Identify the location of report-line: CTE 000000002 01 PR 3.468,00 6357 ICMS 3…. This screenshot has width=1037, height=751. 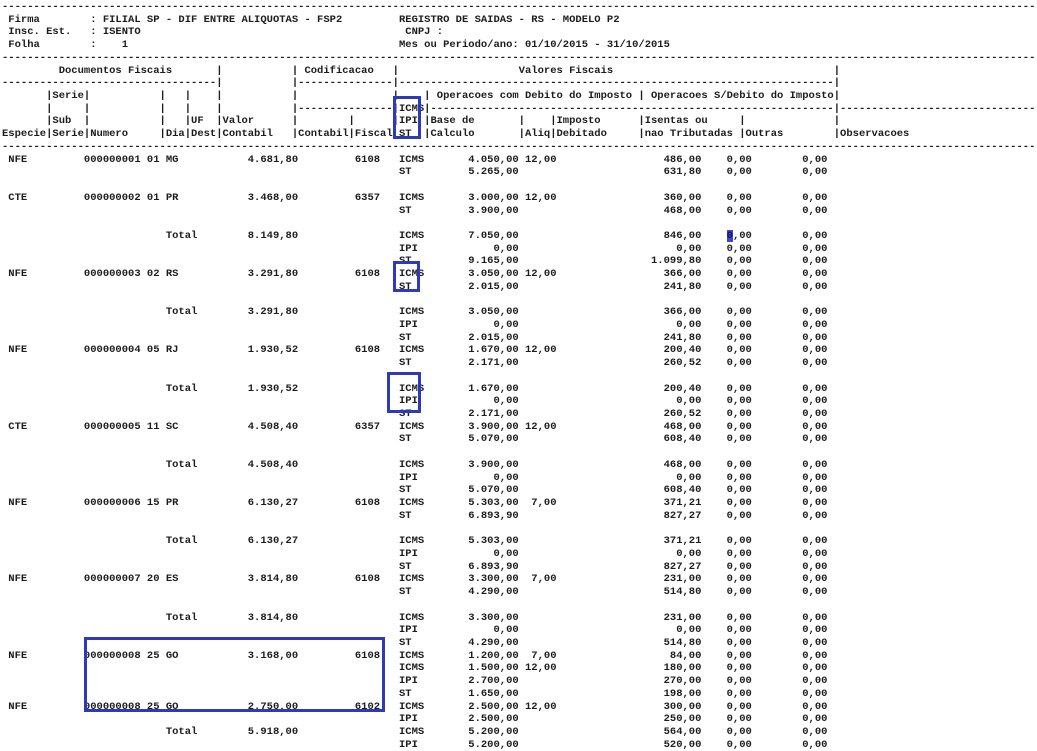
(519, 197).